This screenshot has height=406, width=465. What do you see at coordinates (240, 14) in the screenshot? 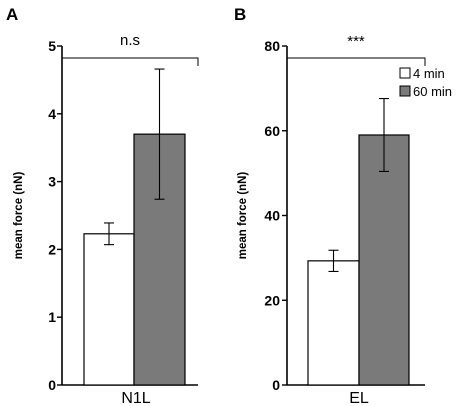
I see `panel-label-1: B` at bounding box center [240, 14].